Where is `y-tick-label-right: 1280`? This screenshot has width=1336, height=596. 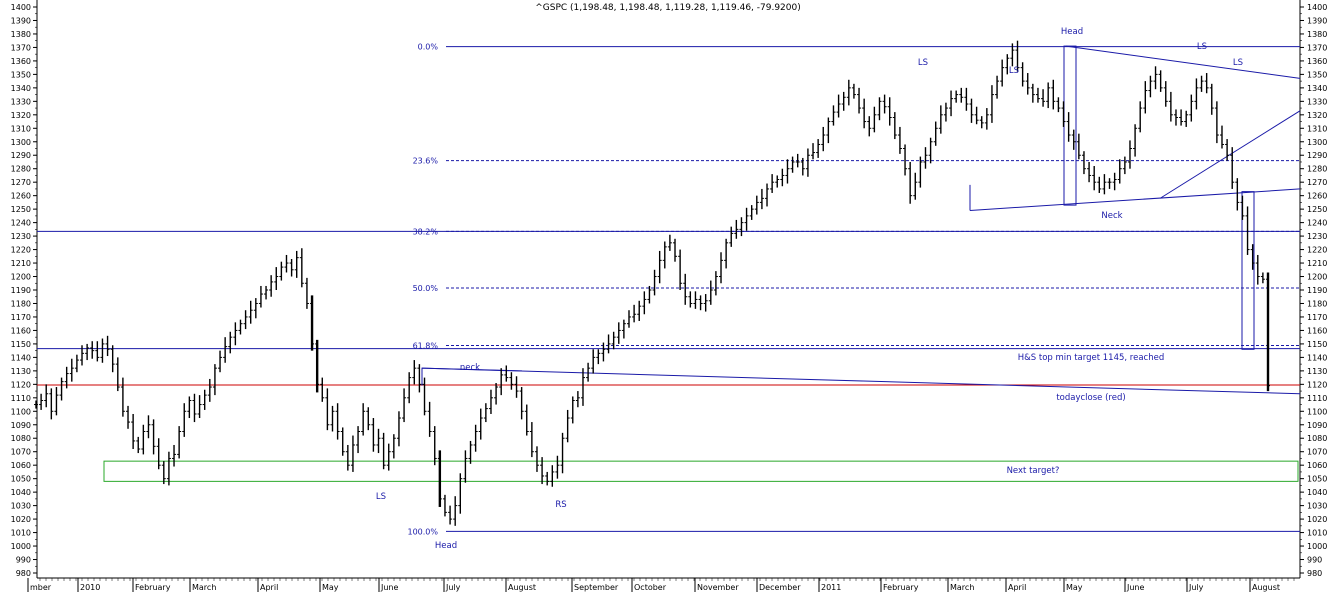 y-tick-label-right: 1280 is located at coordinates (1317, 169).